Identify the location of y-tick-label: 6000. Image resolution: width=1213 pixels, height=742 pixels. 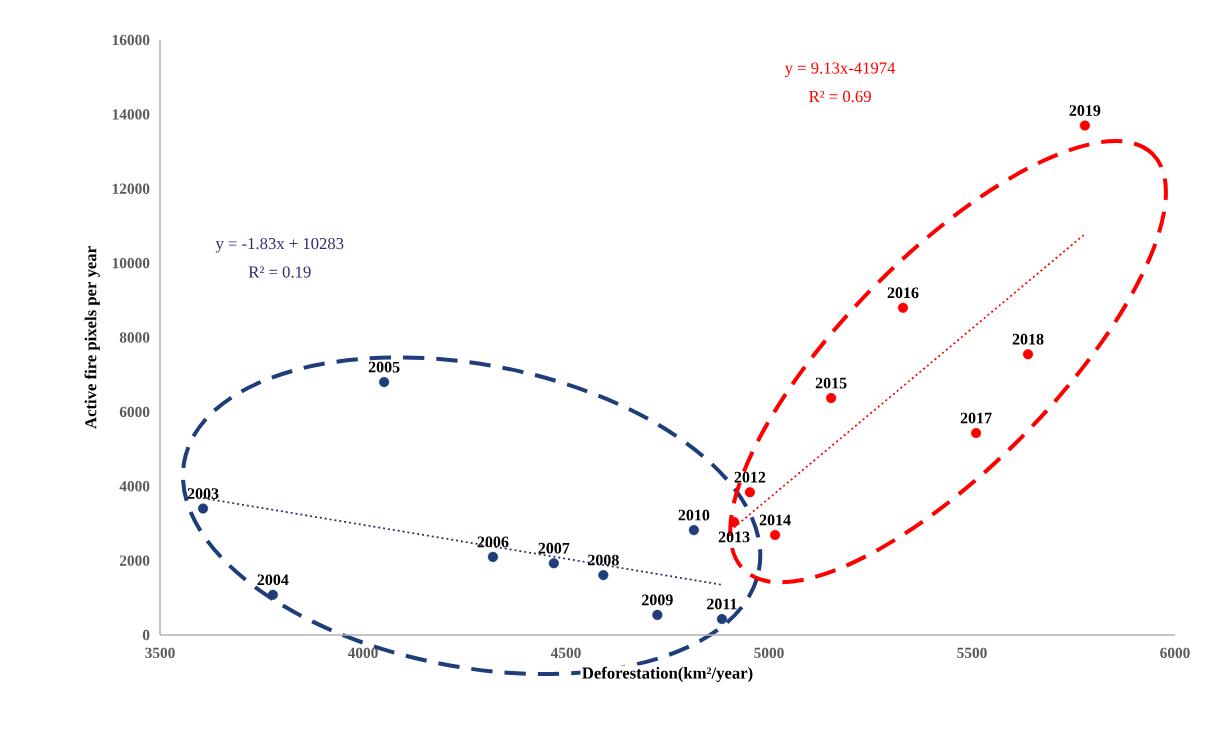
(134, 412).